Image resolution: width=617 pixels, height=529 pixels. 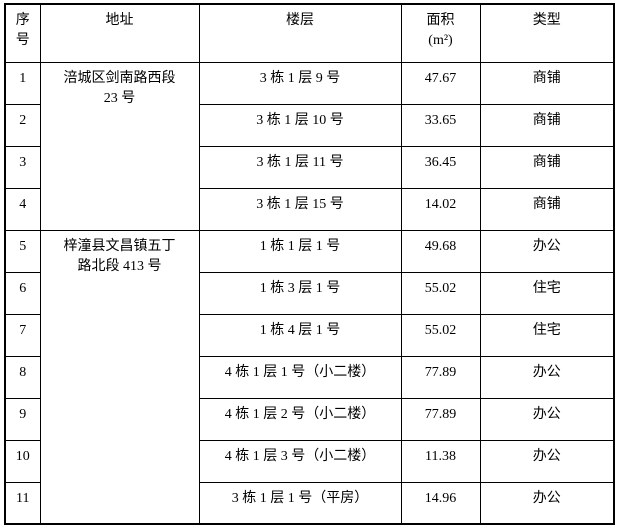 What do you see at coordinates (440, 20) in the screenshot?
I see `column-header-area-line: 面积` at bounding box center [440, 20].